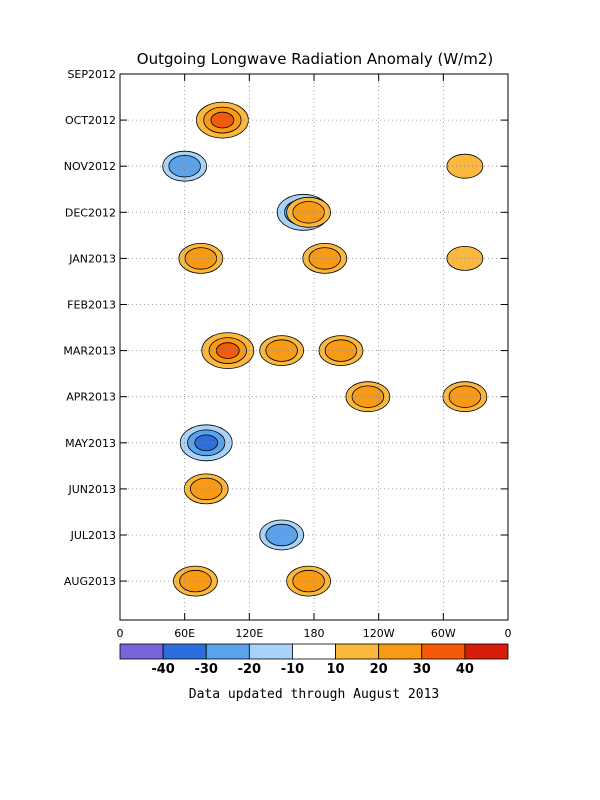  I want to click on colorbar-label: 10, so click(336, 669).